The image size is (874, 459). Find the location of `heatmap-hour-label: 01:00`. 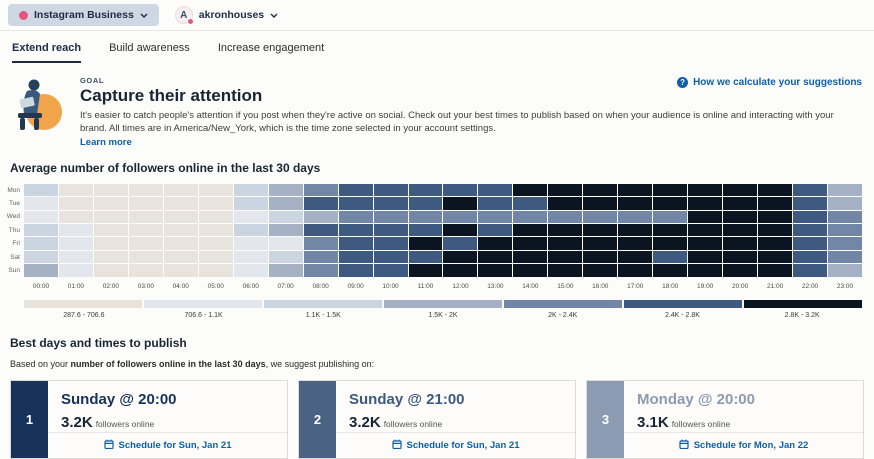

heatmap-hour-label: 01:00 is located at coordinates (76, 286).